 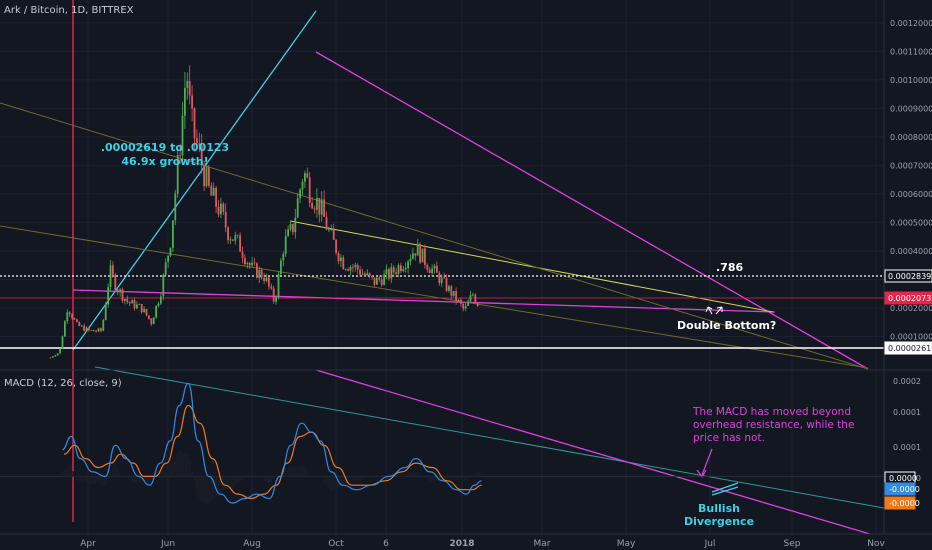 What do you see at coordinates (710, 544) in the screenshot?
I see `time-tick-label: Jul` at bounding box center [710, 544].